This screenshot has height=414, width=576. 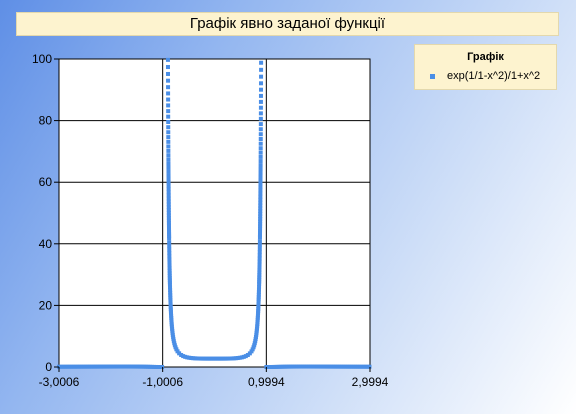 I want to click on legend-entry-label: exp(1/1-x^2)/1+x^2, so click(x=494, y=76).